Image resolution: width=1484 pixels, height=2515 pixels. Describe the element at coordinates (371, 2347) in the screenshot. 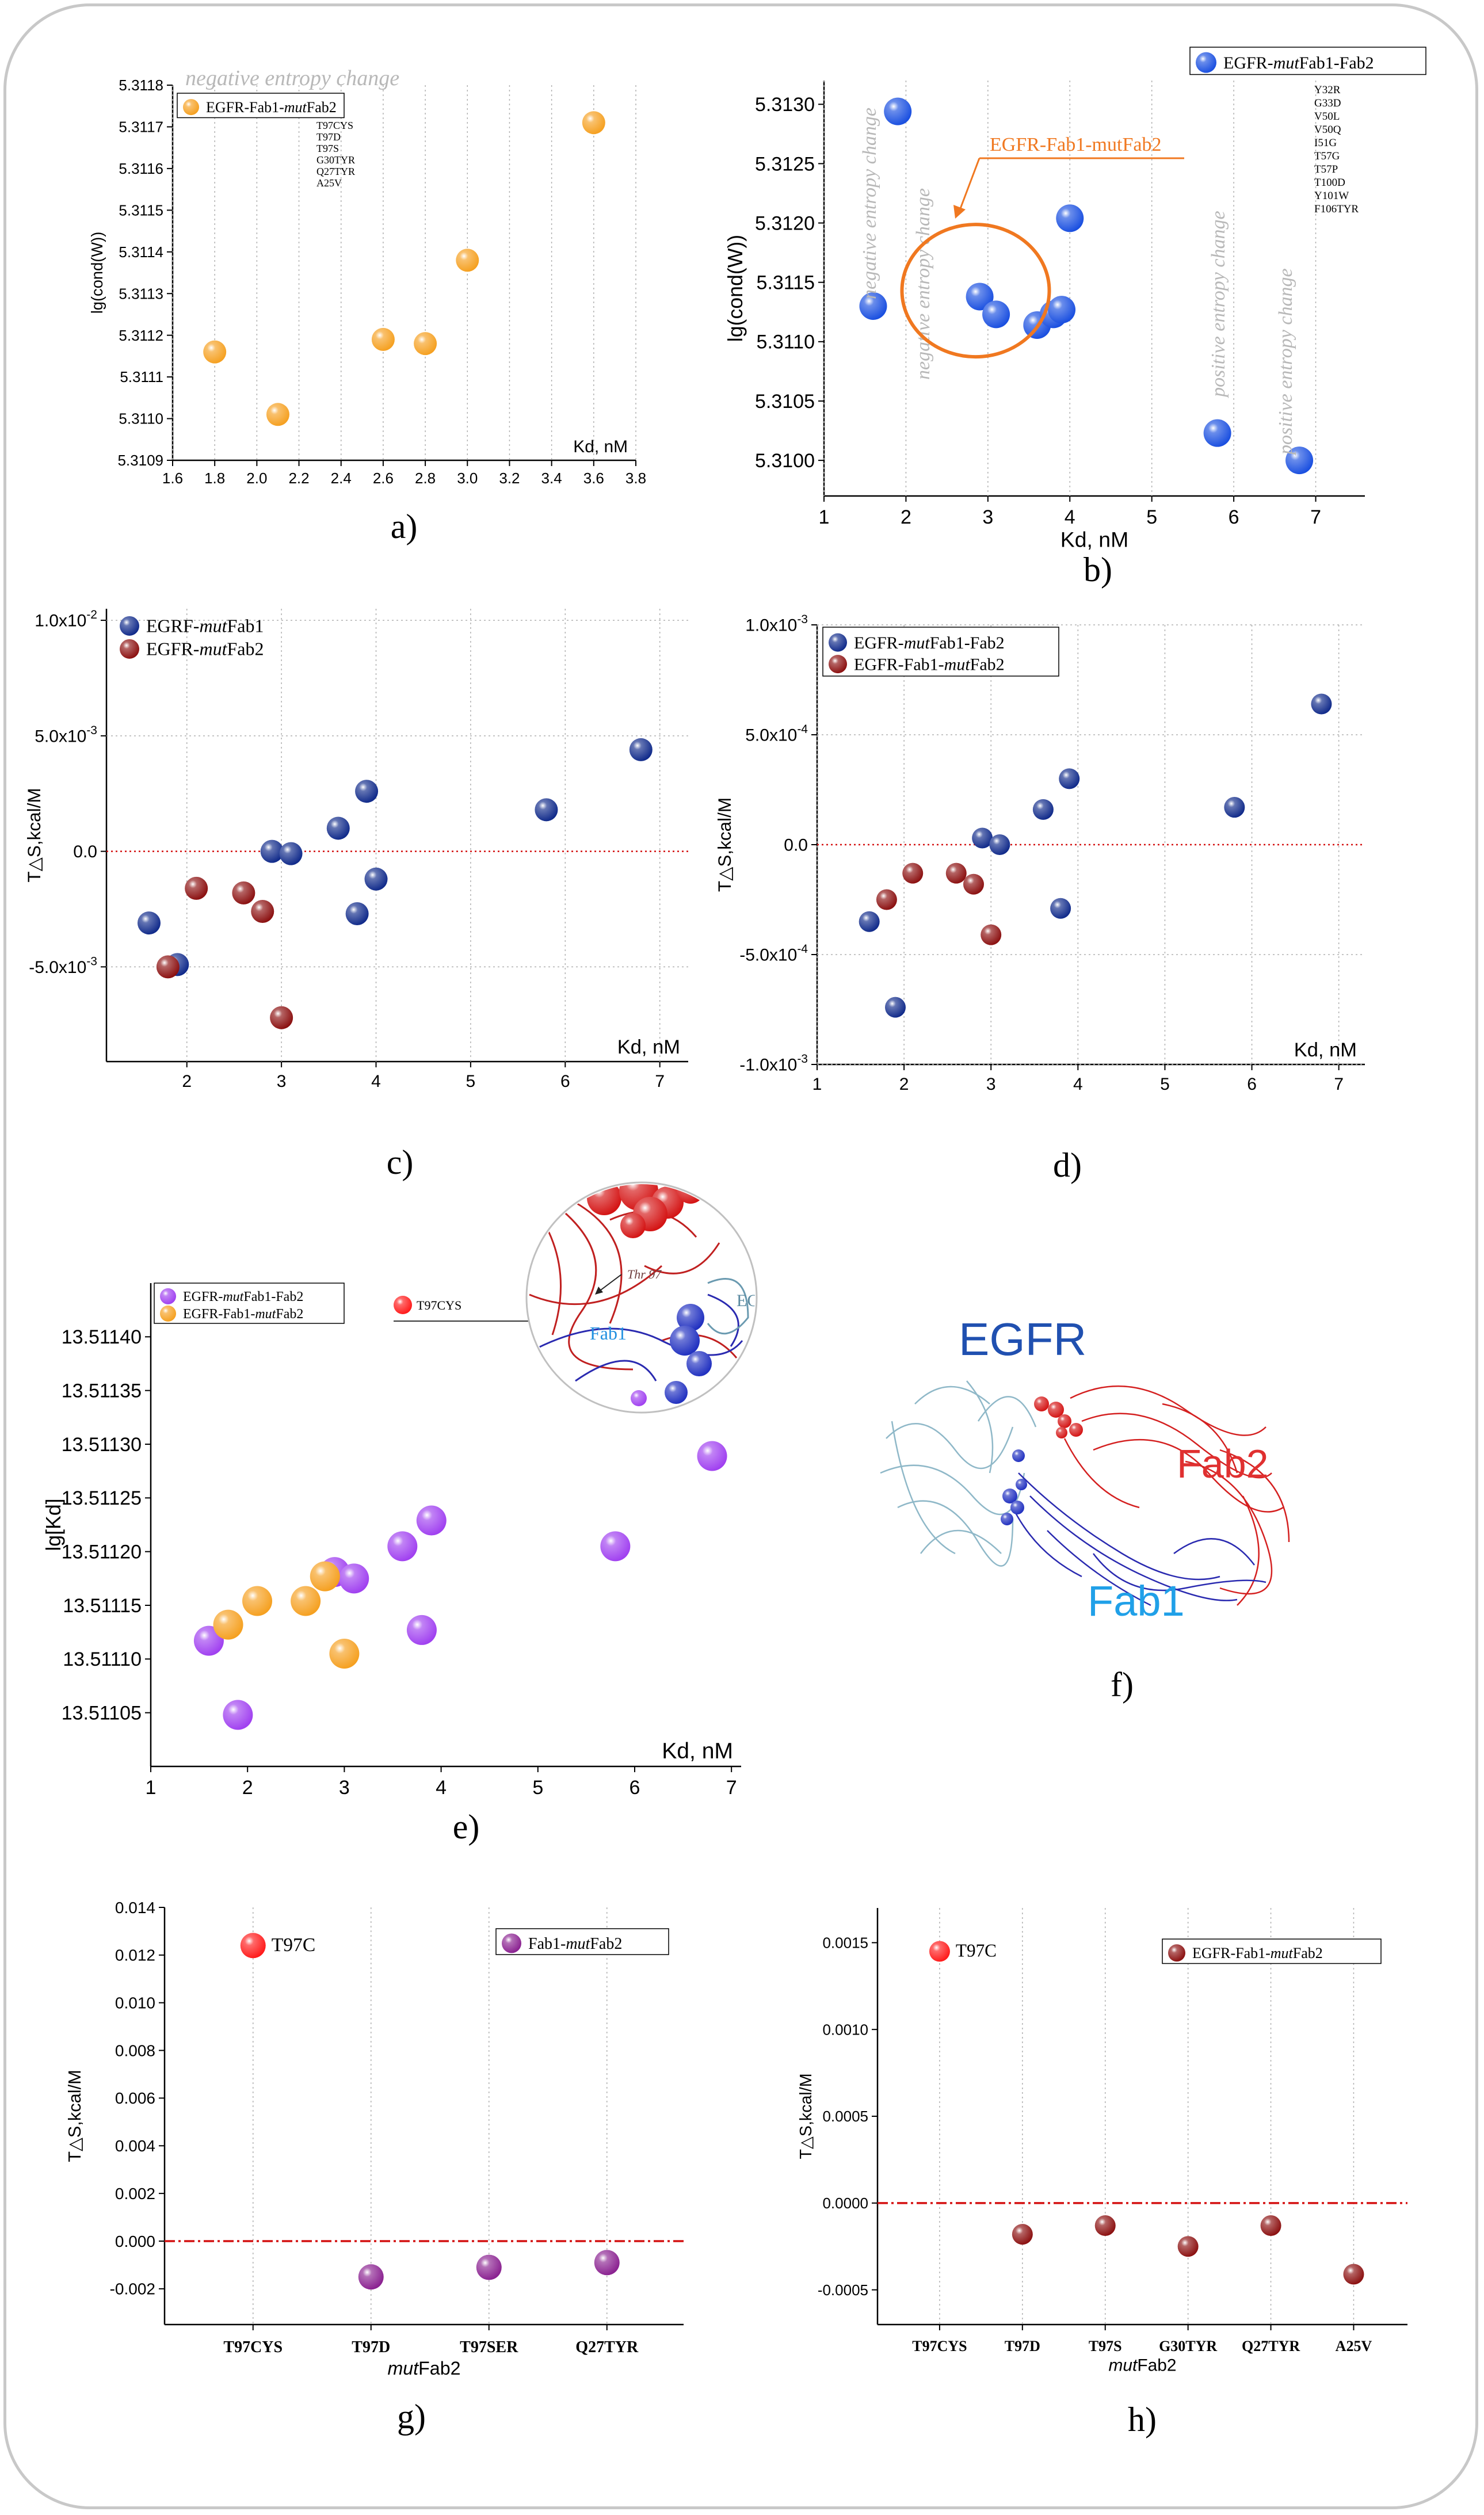

I see `category-label: T97D` at that location.